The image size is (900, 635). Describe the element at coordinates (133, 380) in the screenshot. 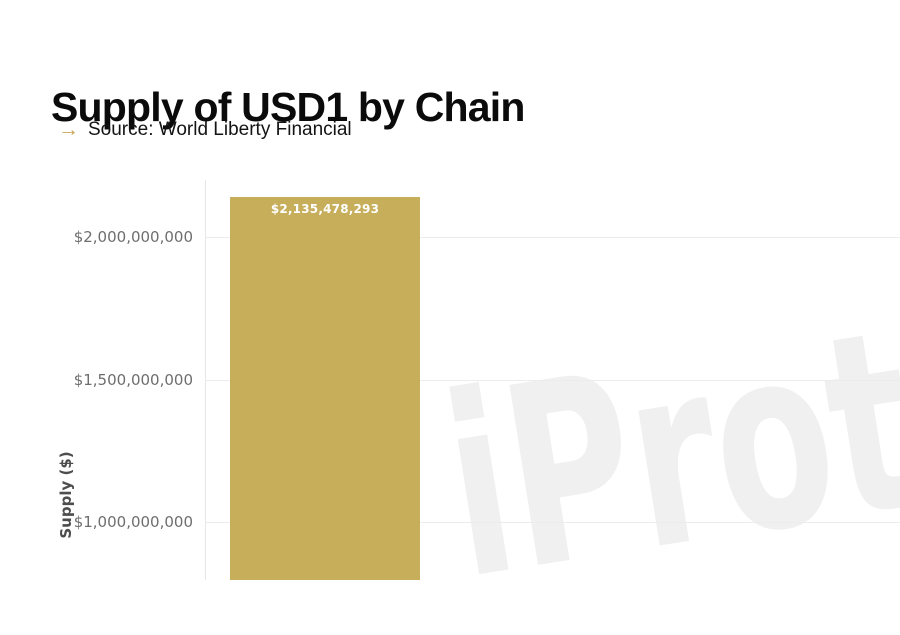

I see `y-tick-label-1-5b: $1,500,000,000` at that location.